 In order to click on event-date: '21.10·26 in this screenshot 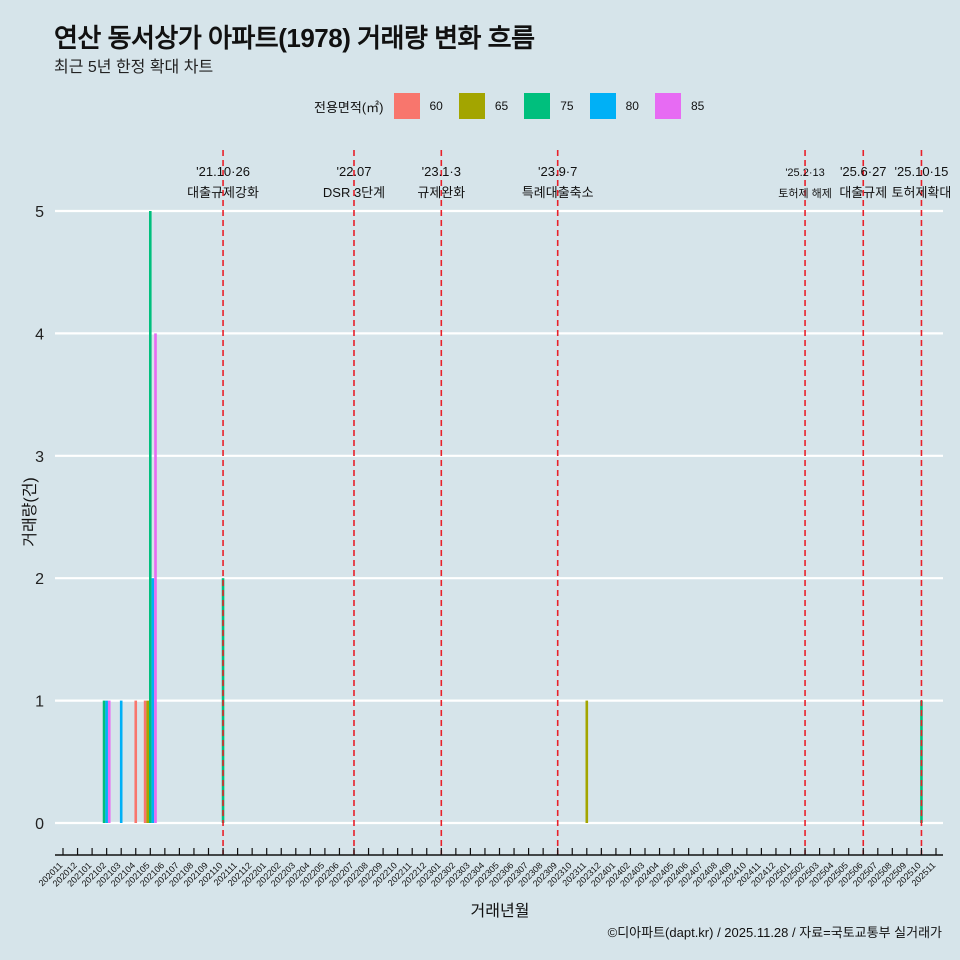, I will do `click(223, 171)`.